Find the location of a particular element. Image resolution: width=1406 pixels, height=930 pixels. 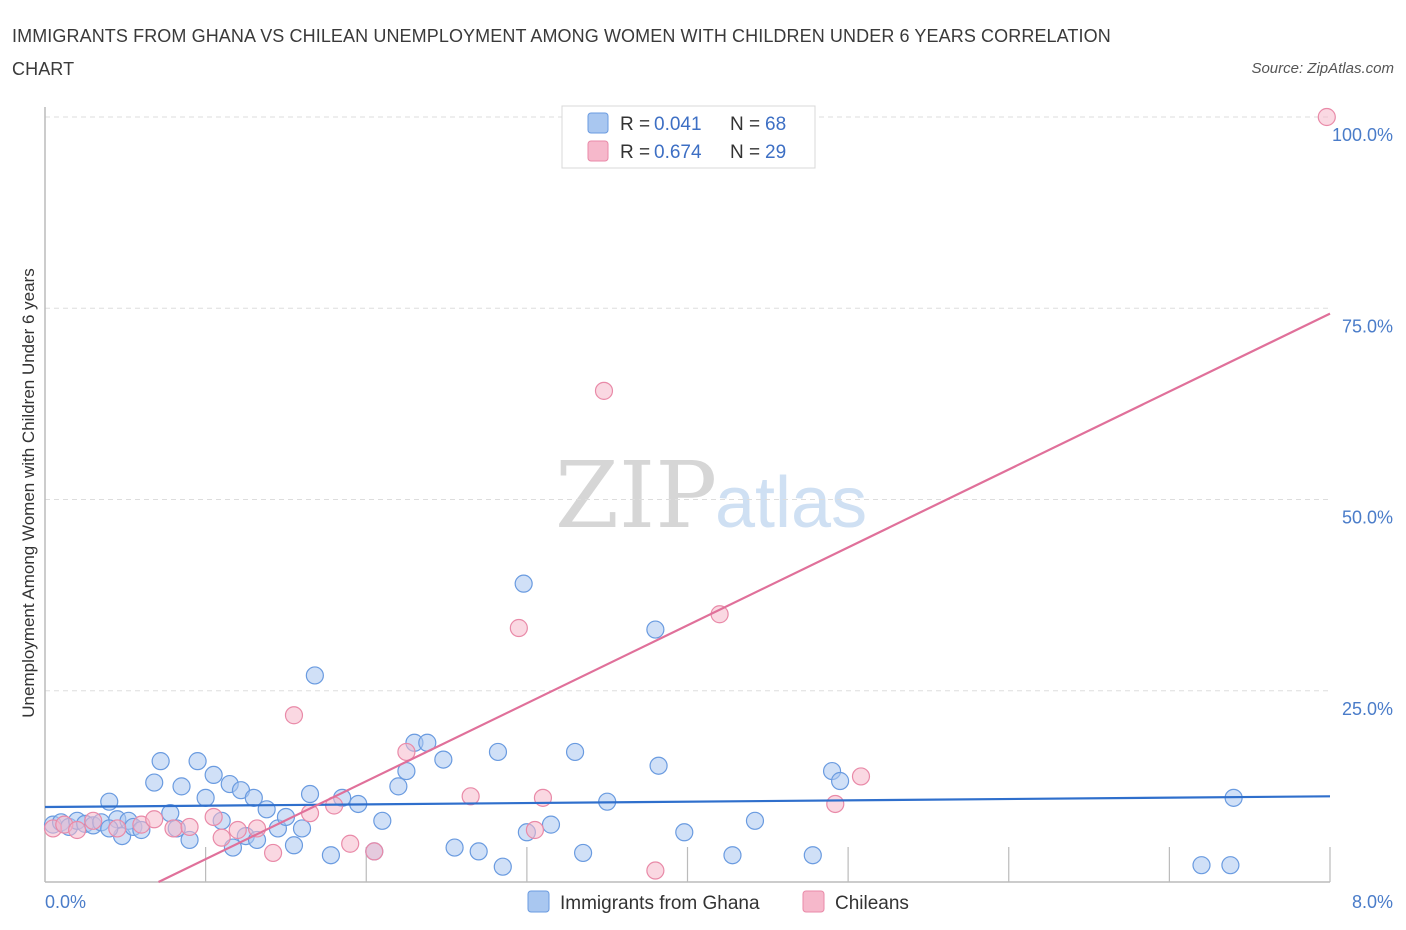

legend-swatch-ghana is located at coordinates (598, 123).